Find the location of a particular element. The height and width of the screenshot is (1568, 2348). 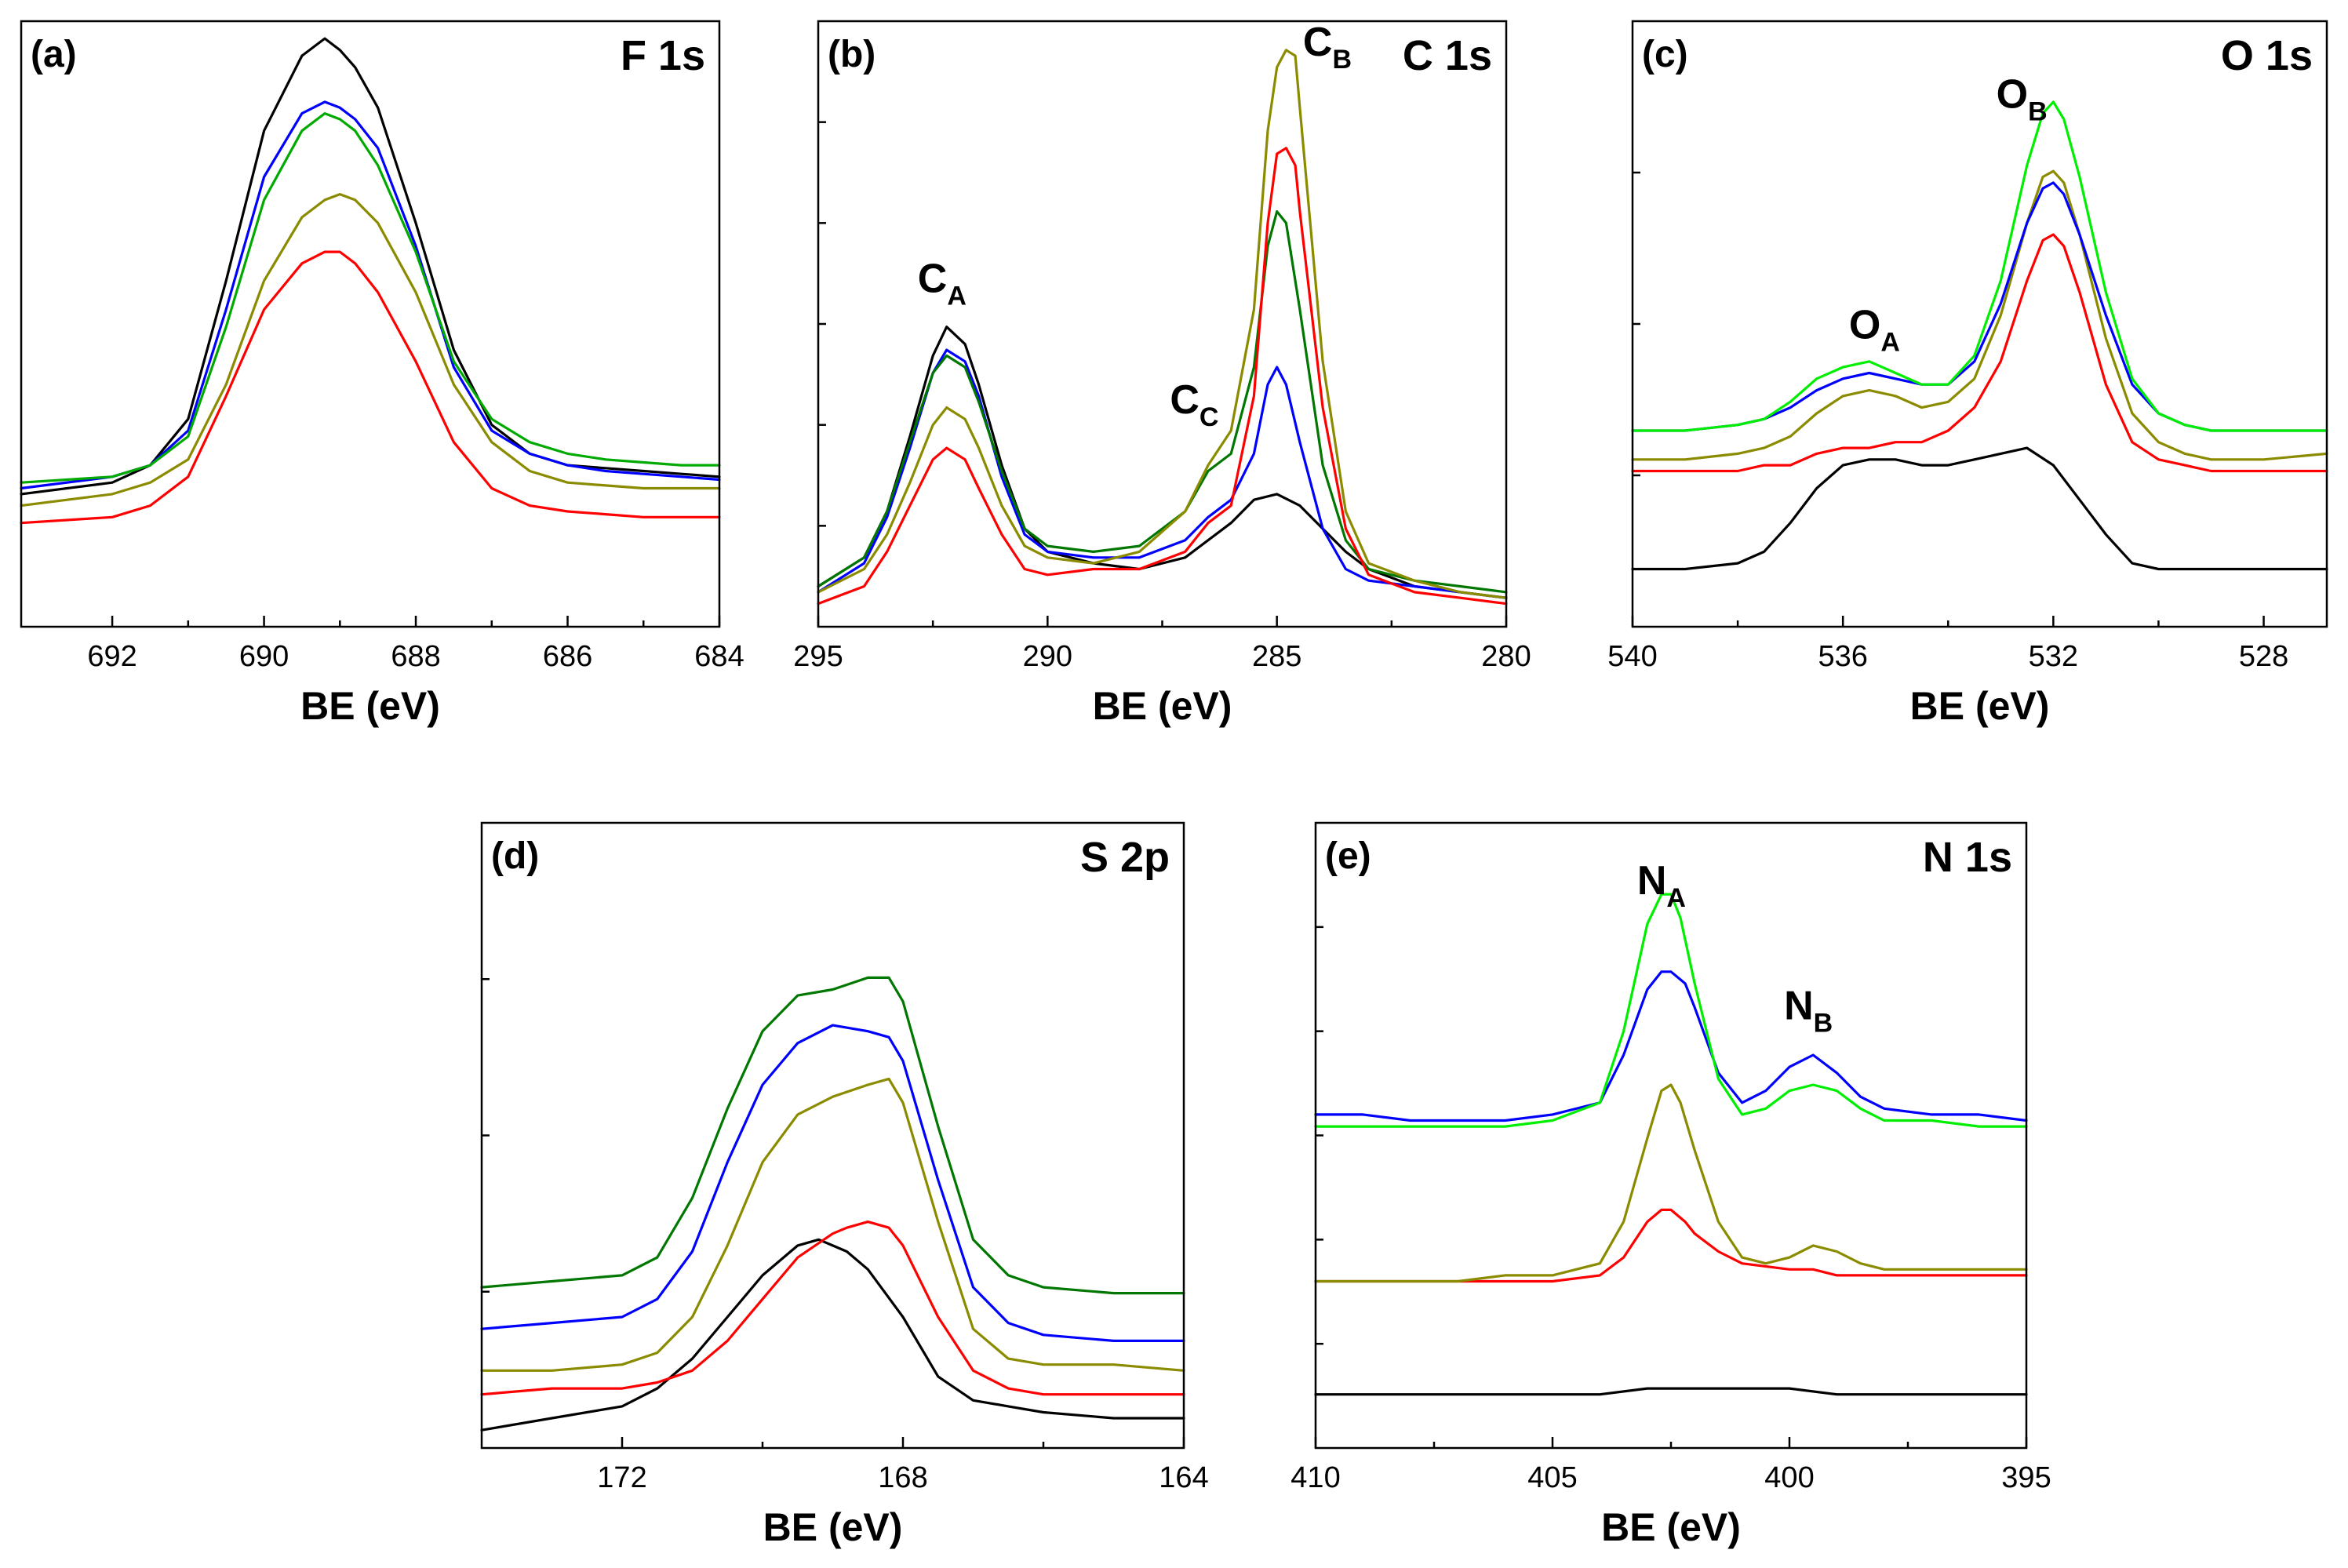

panel-c: 540 536 532 528 BE (eV) (c) O 1s OA OB is located at coordinates (1967, 374).